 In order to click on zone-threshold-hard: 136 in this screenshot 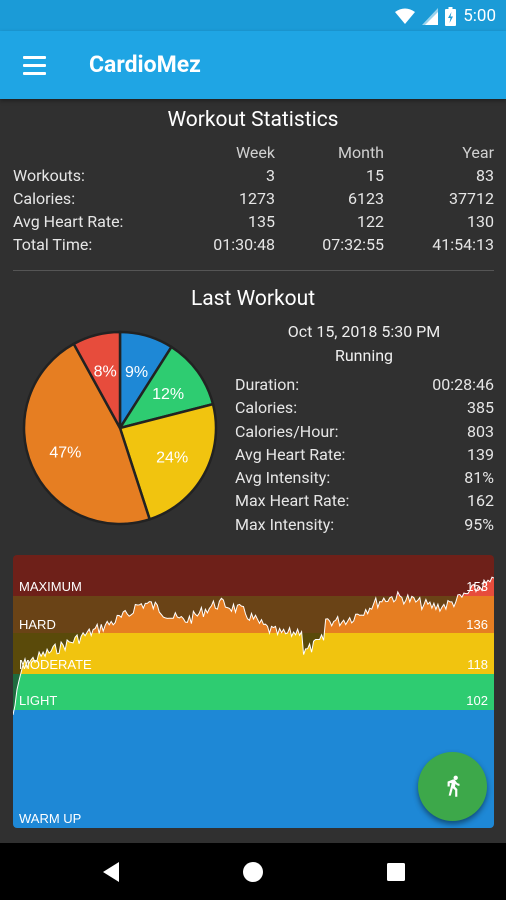, I will do `click(477, 624)`.